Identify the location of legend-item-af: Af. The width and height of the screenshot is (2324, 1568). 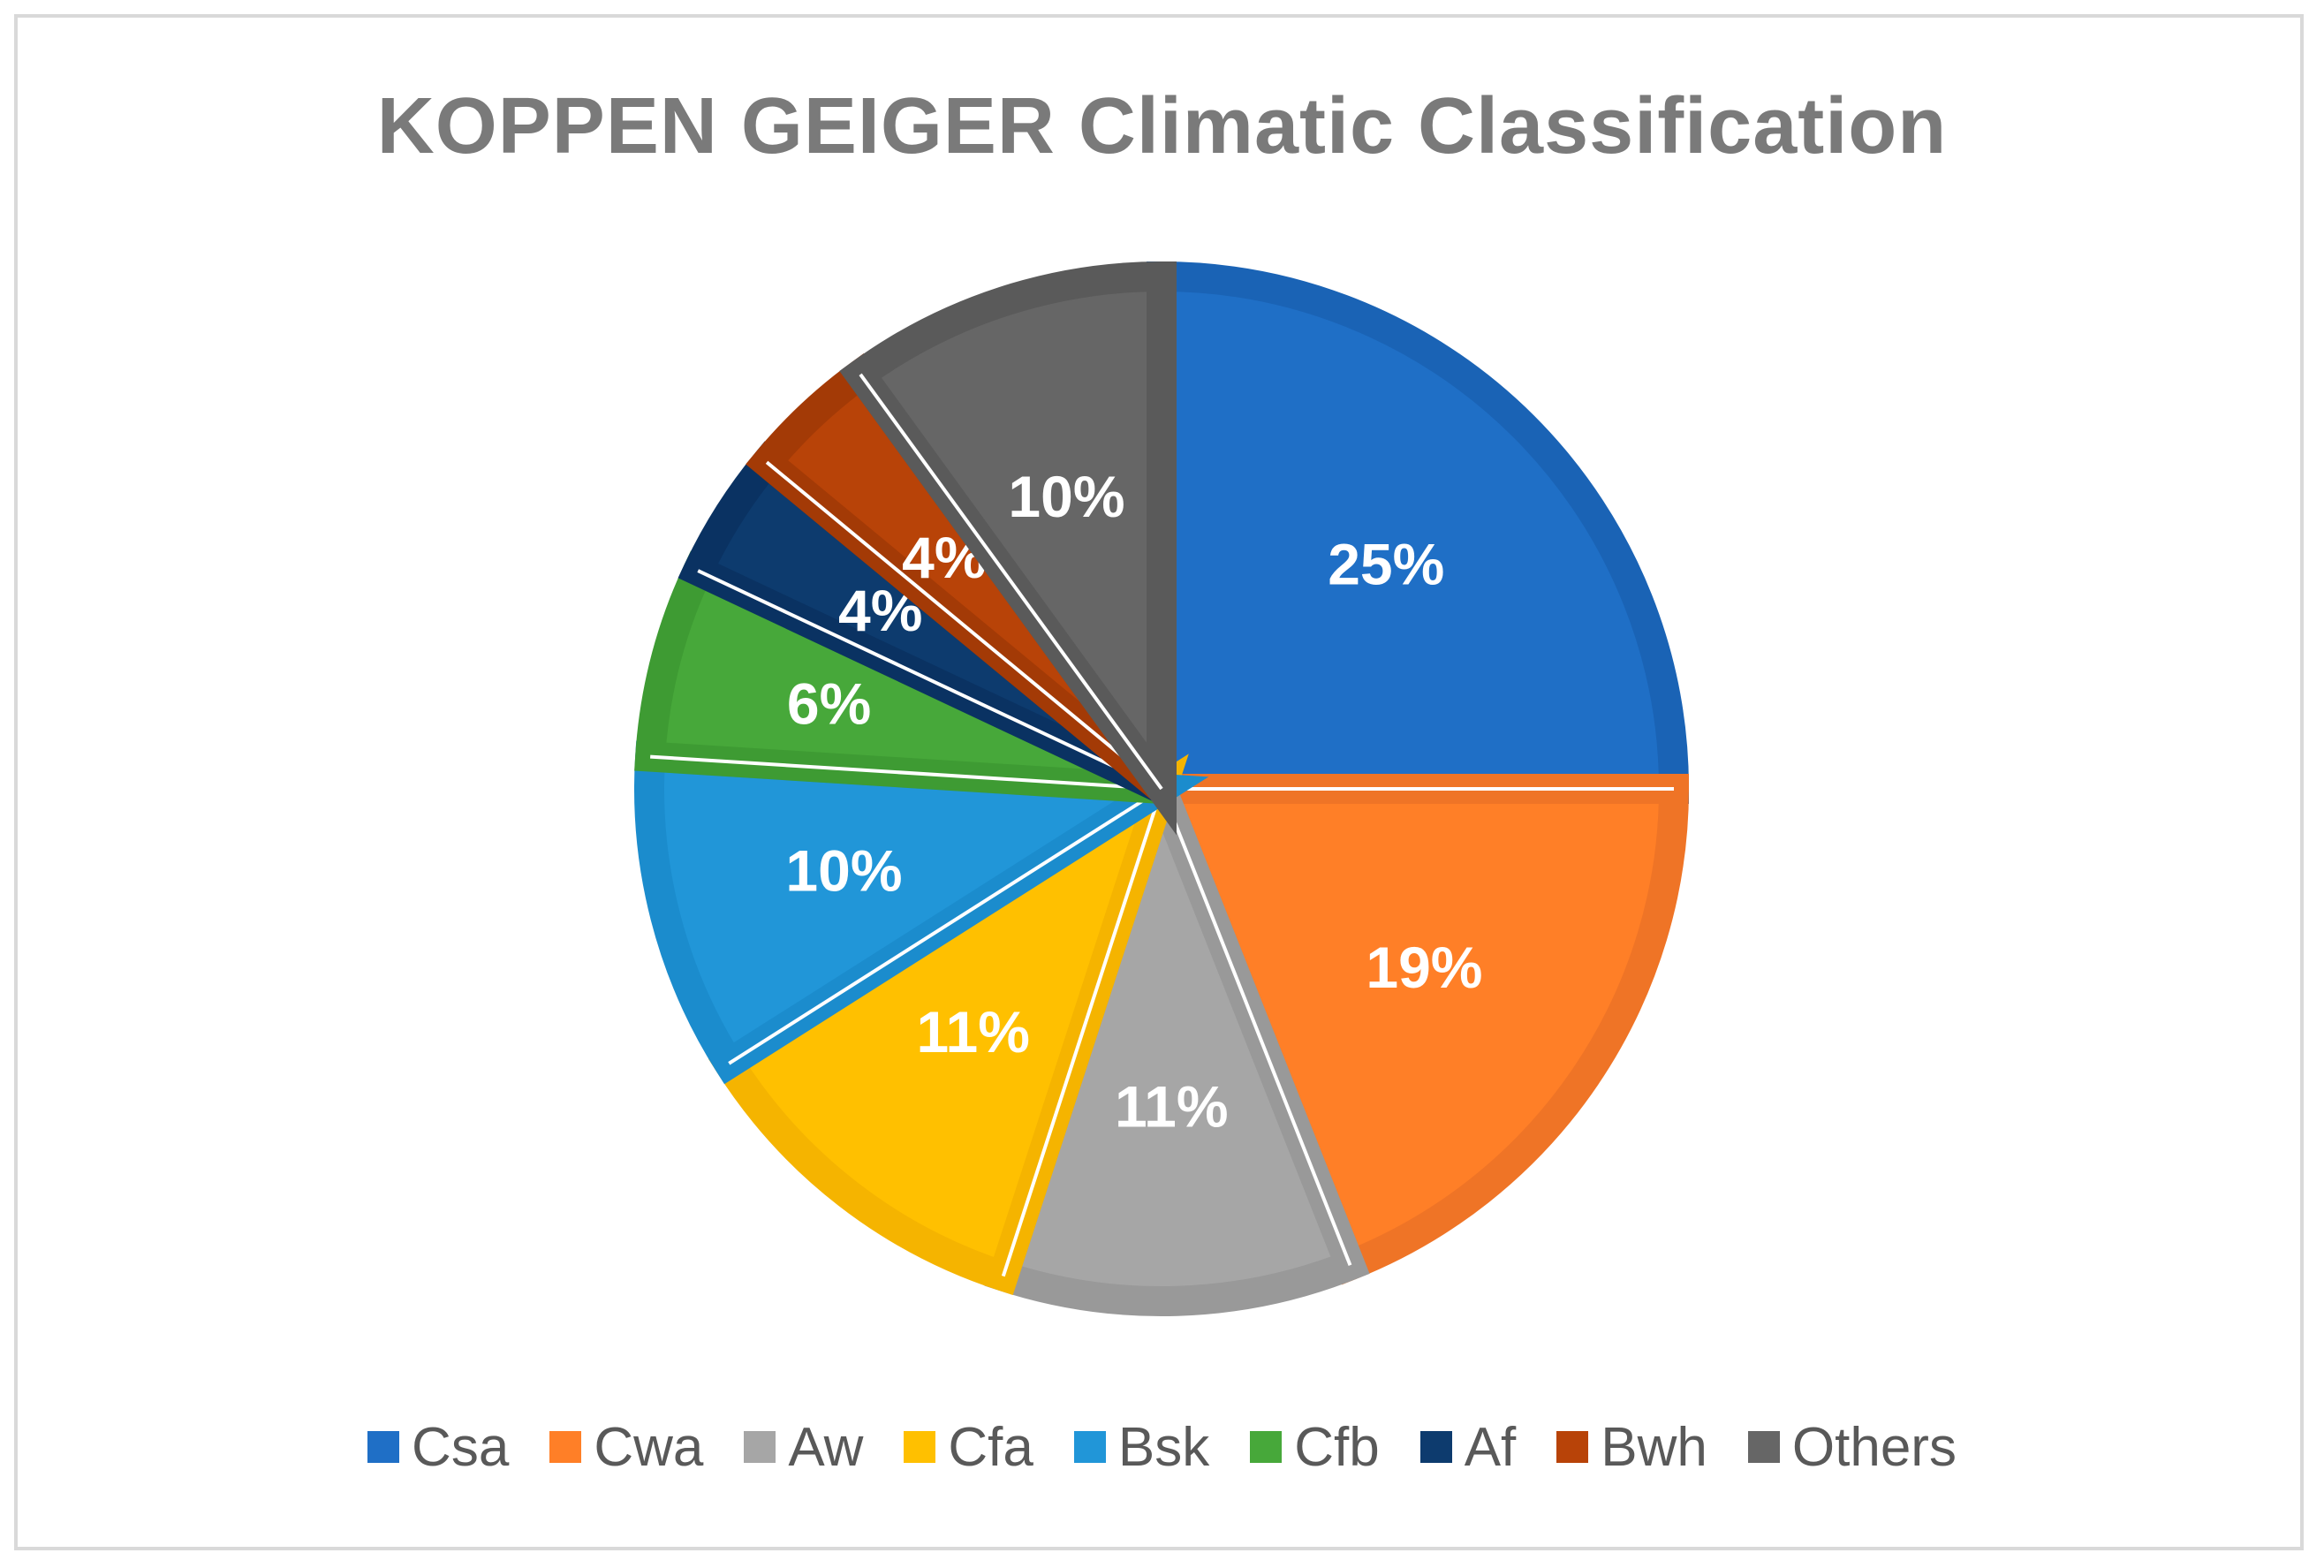
(1468, 1447).